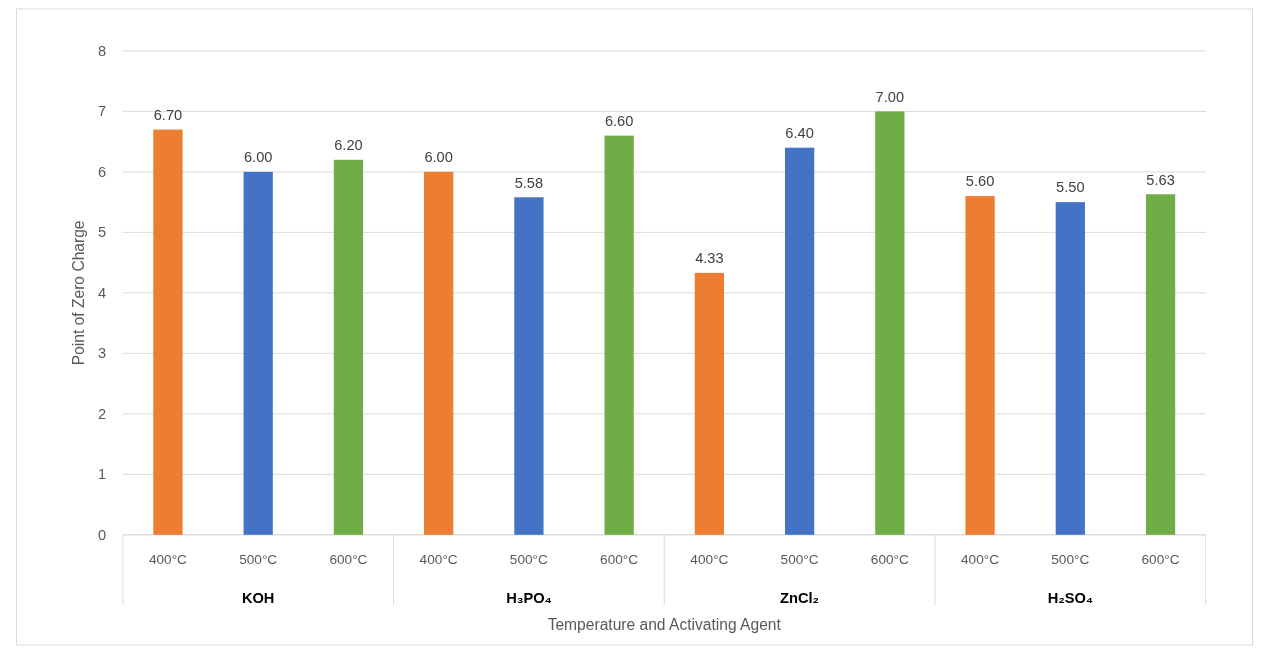 Image resolution: width=1269 pixels, height=654 pixels. I want to click on data-label: 6.20, so click(348, 145).